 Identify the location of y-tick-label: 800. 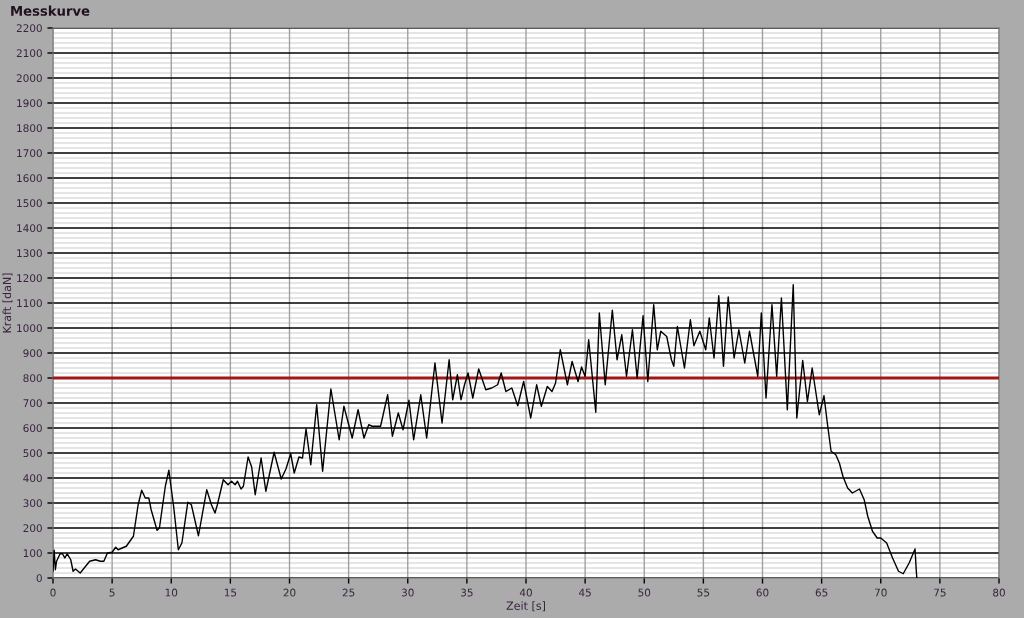
(32, 378).